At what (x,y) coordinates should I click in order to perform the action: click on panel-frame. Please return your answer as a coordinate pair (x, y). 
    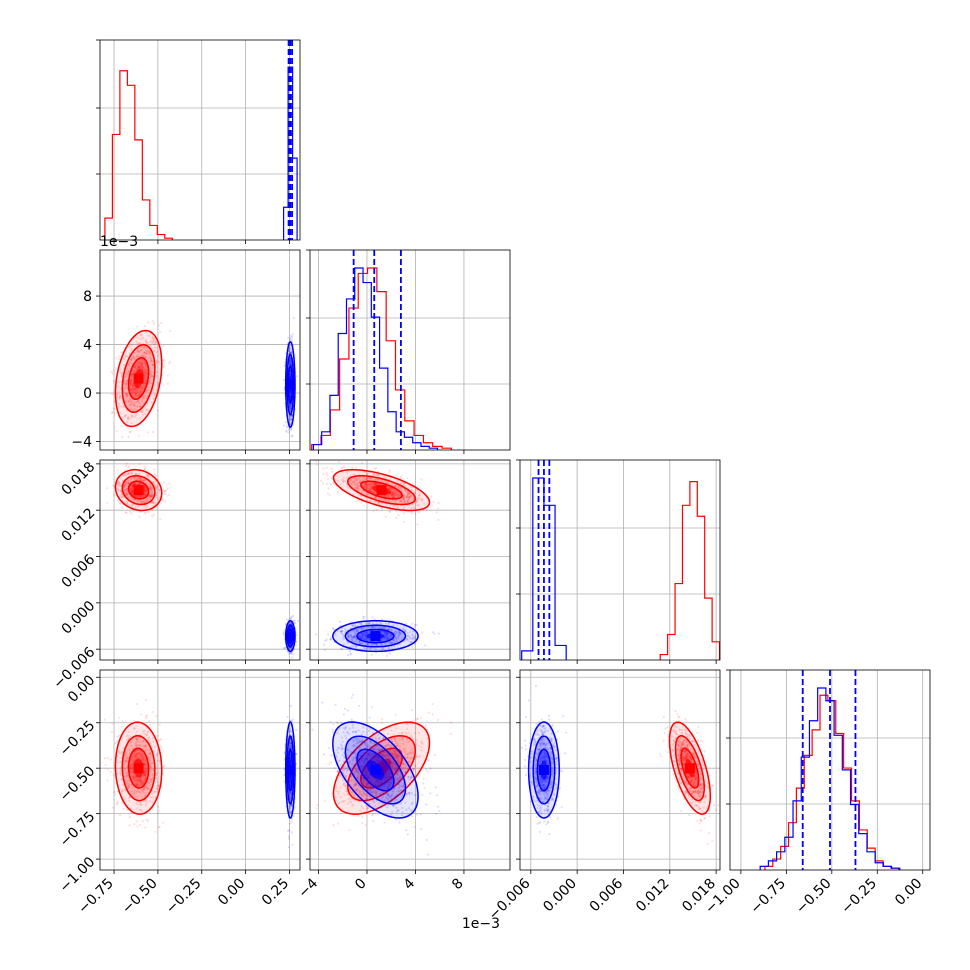
    Looking at the image, I should click on (200, 560).